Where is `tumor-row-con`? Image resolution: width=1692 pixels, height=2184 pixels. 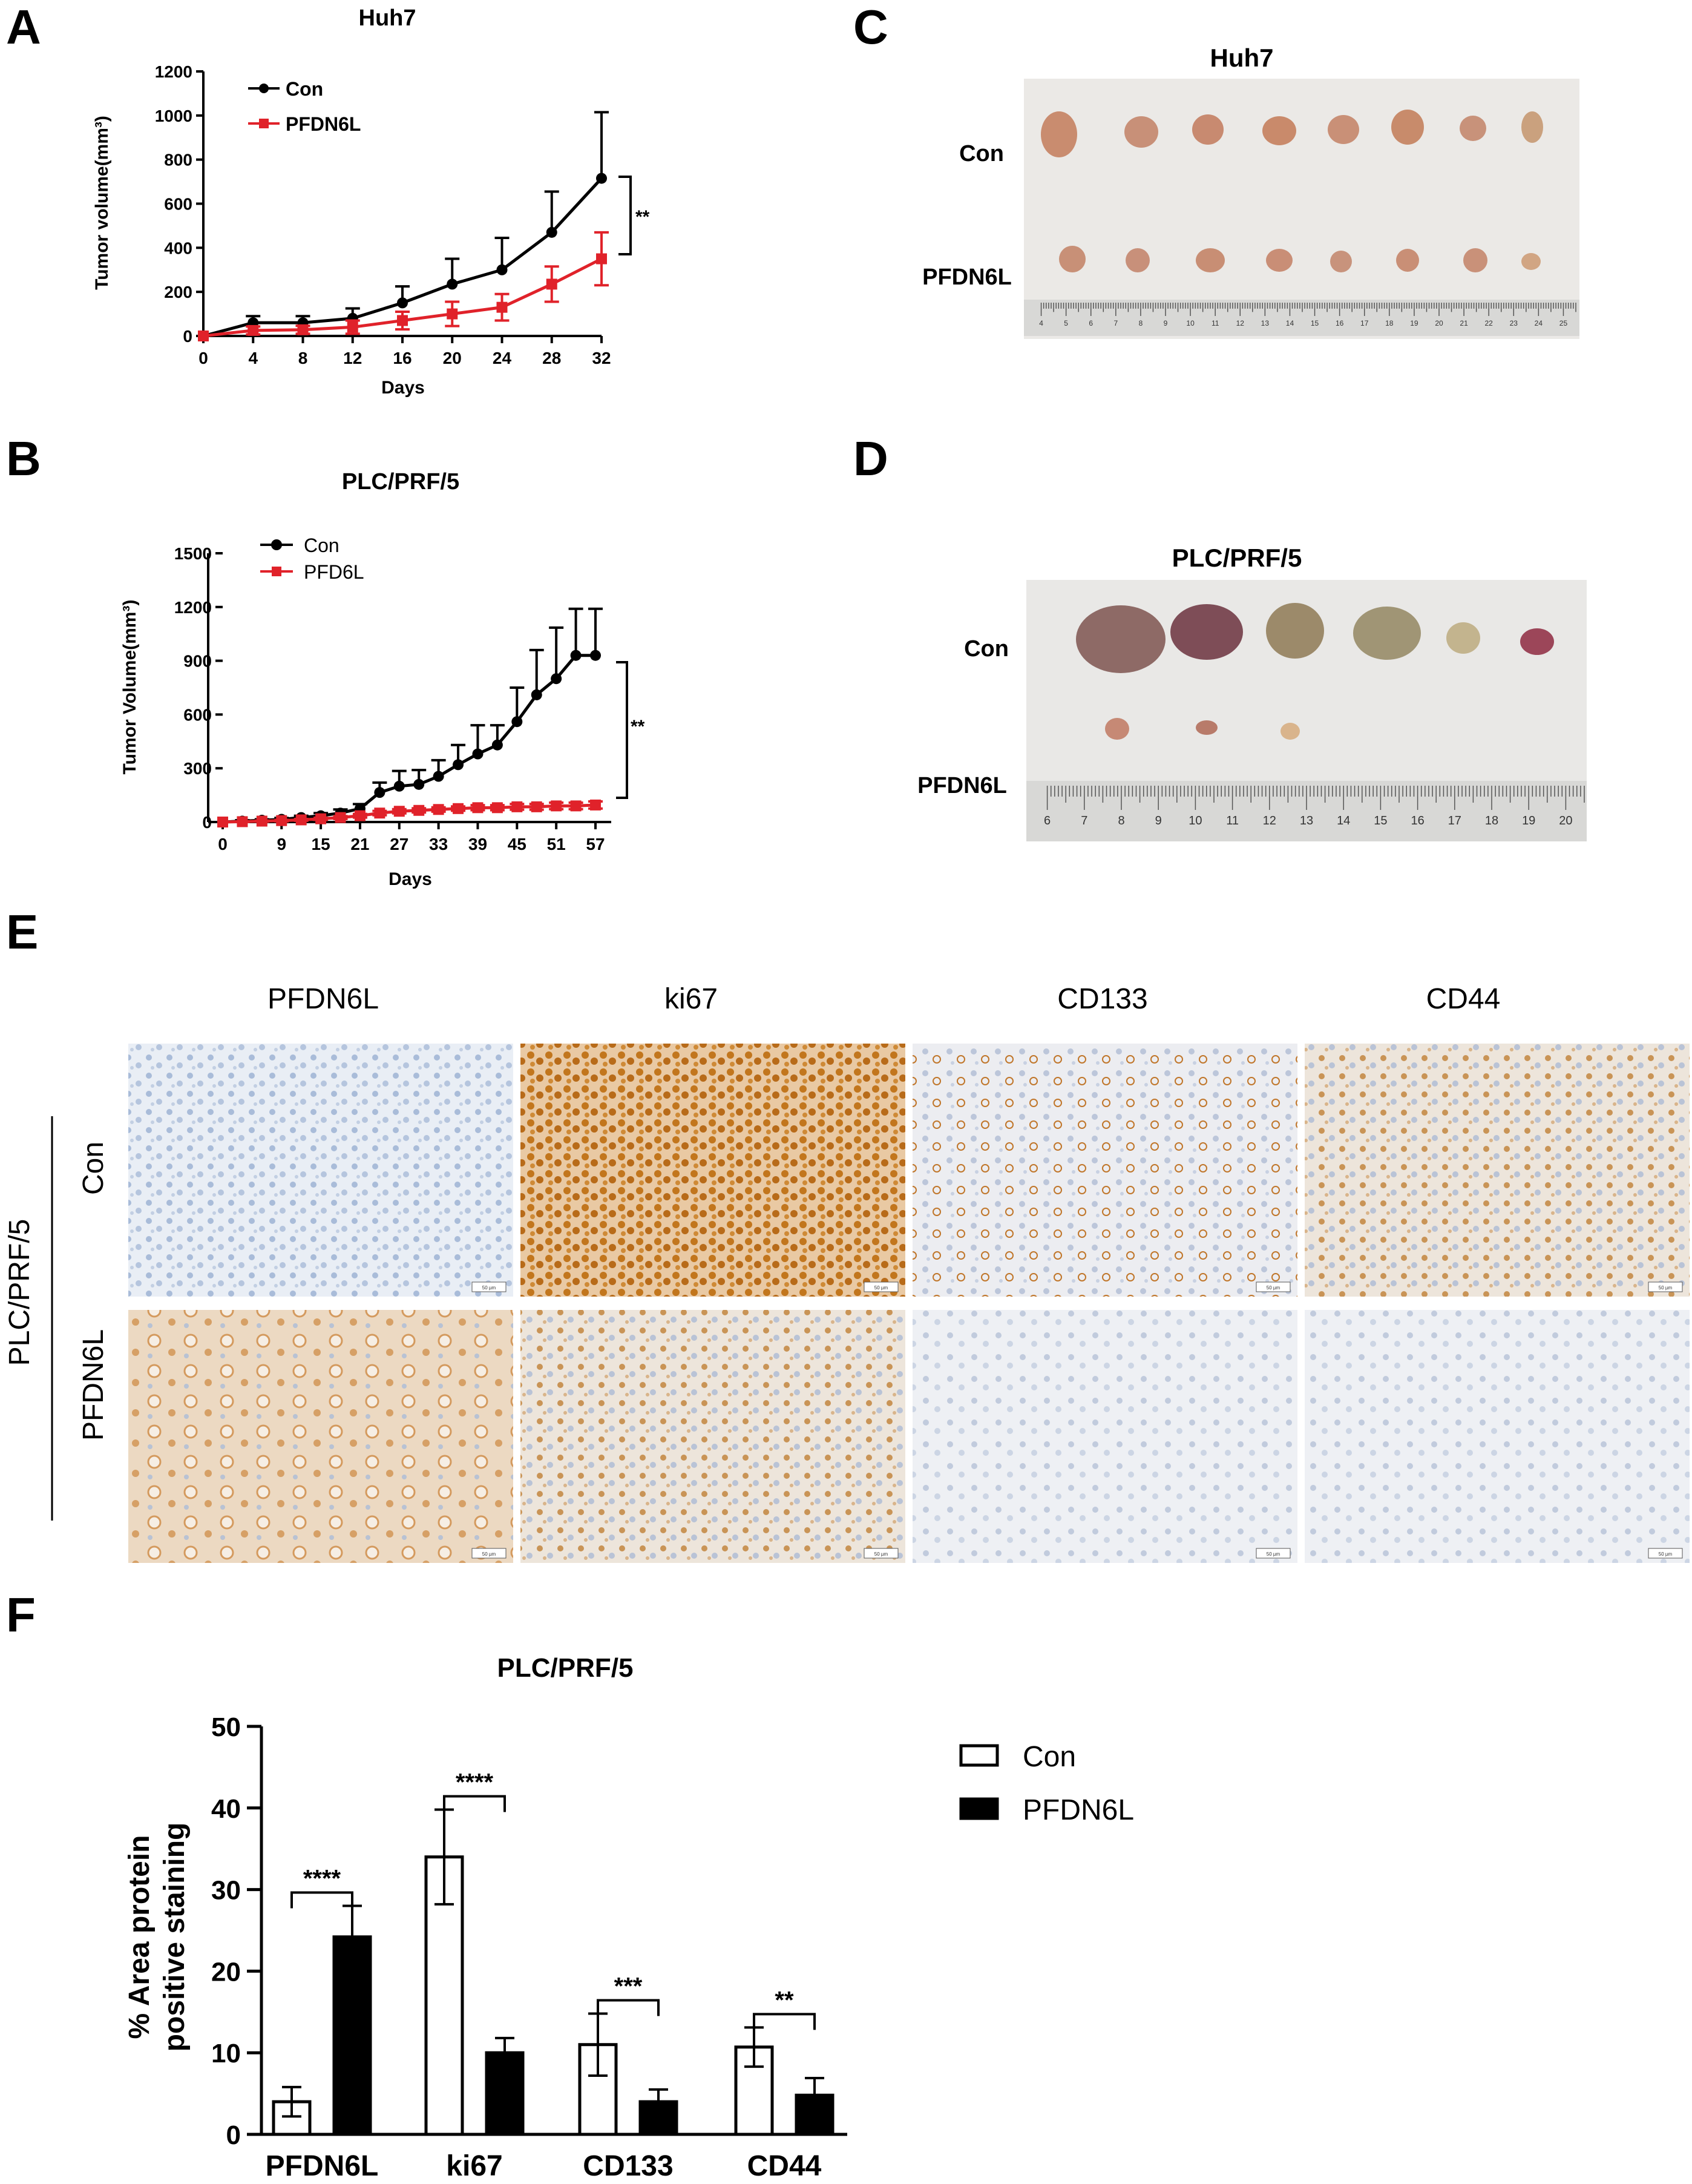
tumor-row-con is located at coordinates (1292, 133).